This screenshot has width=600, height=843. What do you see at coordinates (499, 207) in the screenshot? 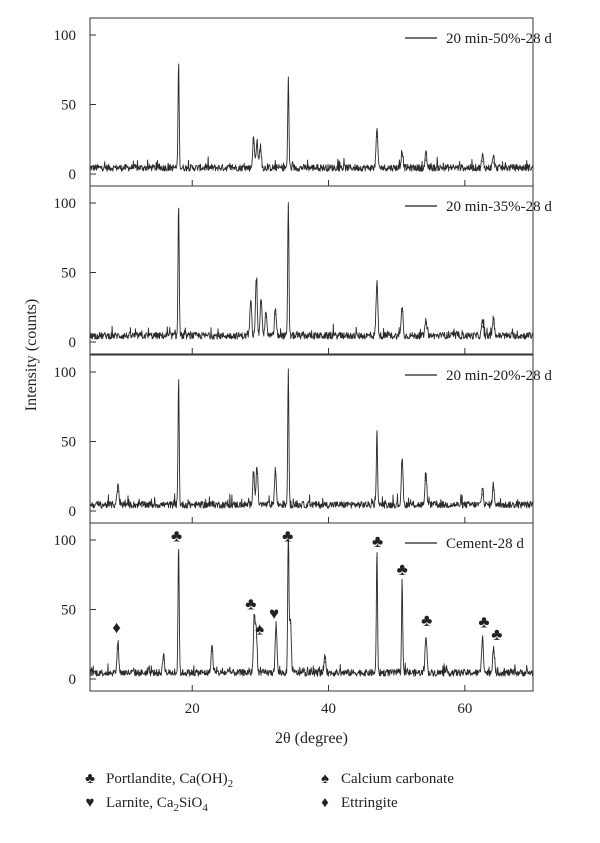
I see `legend-label: 20 min-35%-28 d` at bounding box center [499, 207].